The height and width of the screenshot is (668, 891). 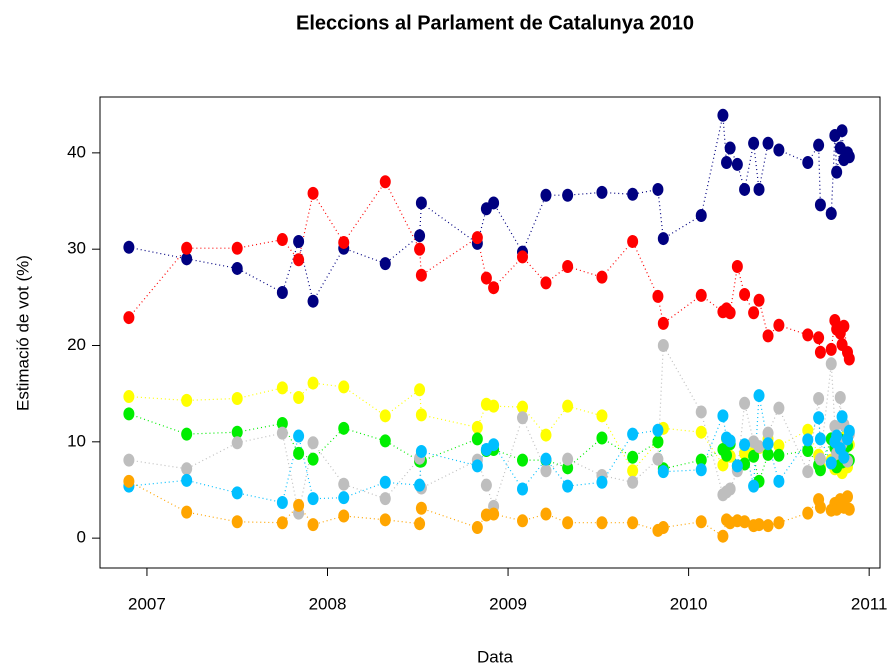 What do you see at coordinates (328, 603) in the screenshot?
I see `x-tick-label: 2008` at bounding box center [328, 603].